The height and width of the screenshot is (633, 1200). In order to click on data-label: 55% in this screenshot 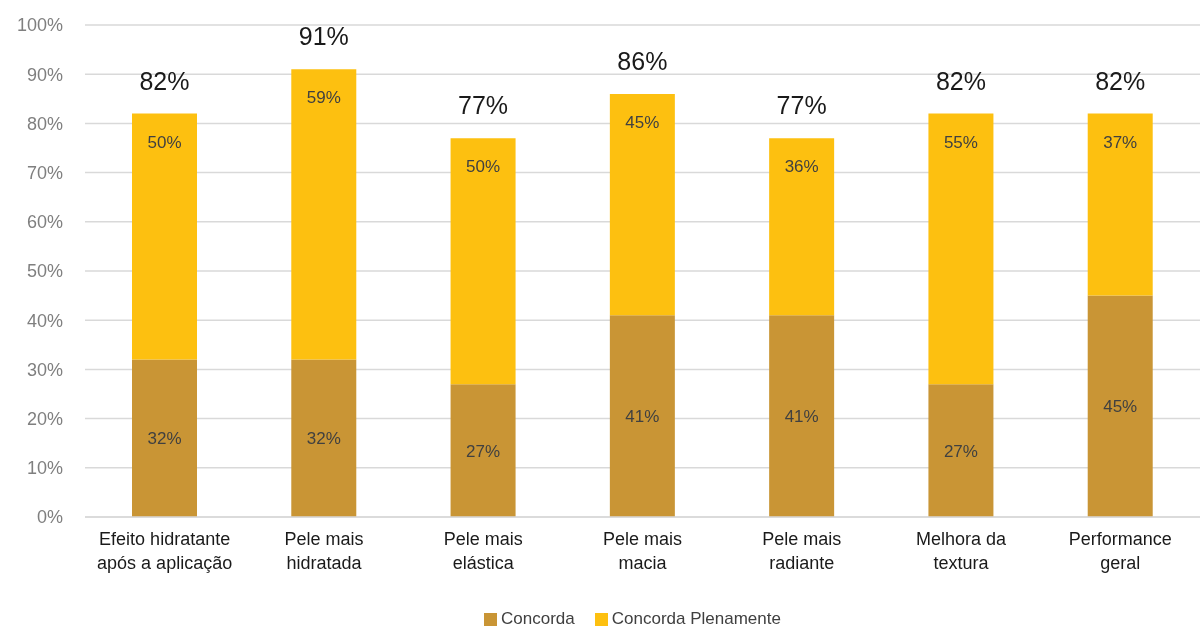, I will do `click(960, 142)`.